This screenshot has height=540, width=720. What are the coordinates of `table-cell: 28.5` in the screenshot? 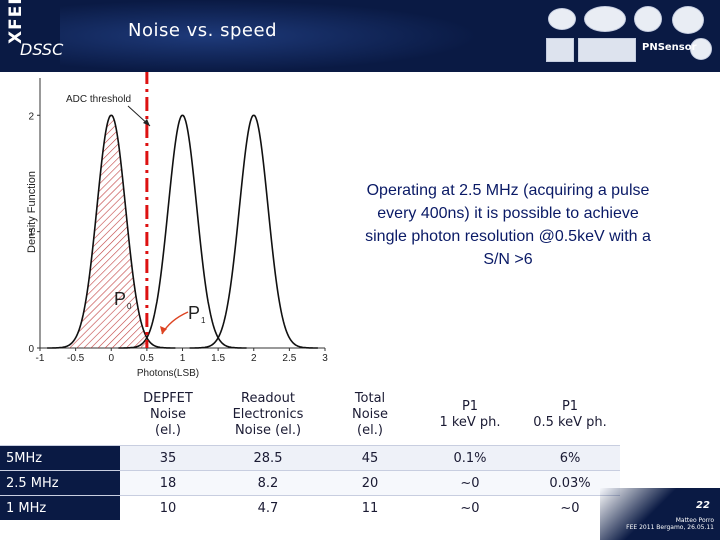 It's located at (268, 458).